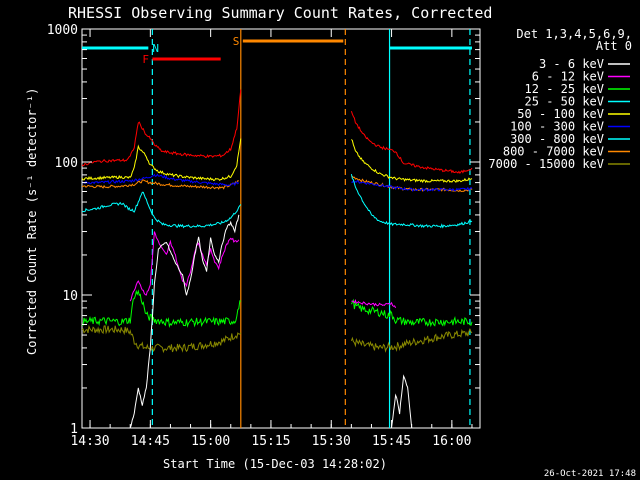 Image resolution: width=640 pixels, height=480 pixels. I want to click on x-tick-label: 15:45, so click(391, 441).